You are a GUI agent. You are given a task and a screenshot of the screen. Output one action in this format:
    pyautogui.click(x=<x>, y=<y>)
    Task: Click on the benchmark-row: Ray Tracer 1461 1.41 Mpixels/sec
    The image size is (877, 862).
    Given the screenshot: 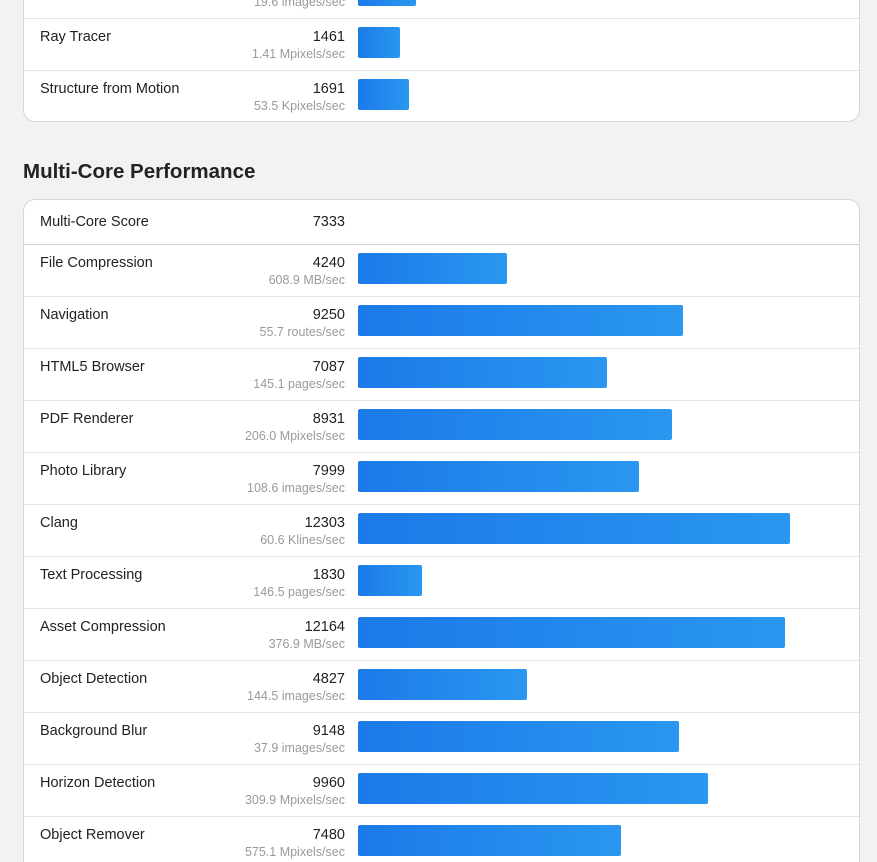 What is the action you would take?
    pyautogui.click(x=441, y=45)
    